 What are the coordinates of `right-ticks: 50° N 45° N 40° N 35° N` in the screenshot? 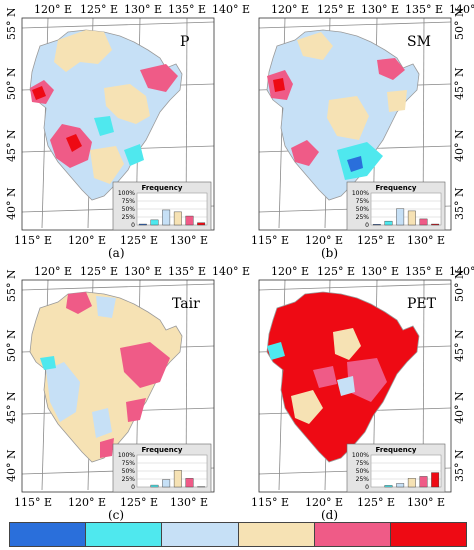 It's located at (459, 375).